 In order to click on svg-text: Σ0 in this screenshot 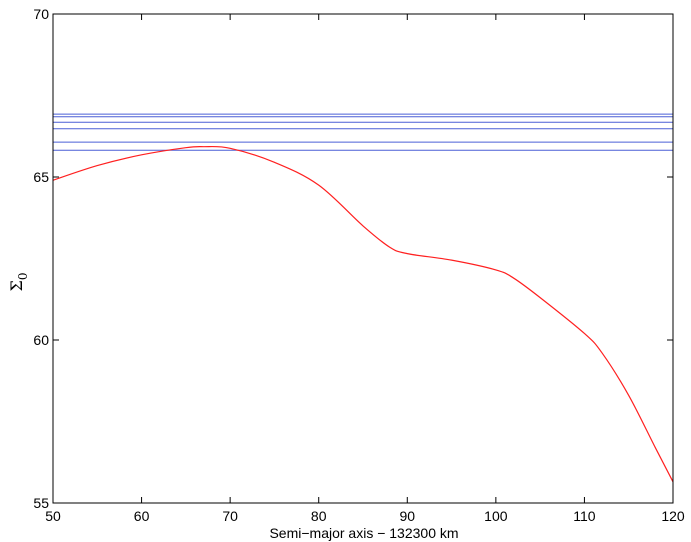, I will do `click(18, 282)`.